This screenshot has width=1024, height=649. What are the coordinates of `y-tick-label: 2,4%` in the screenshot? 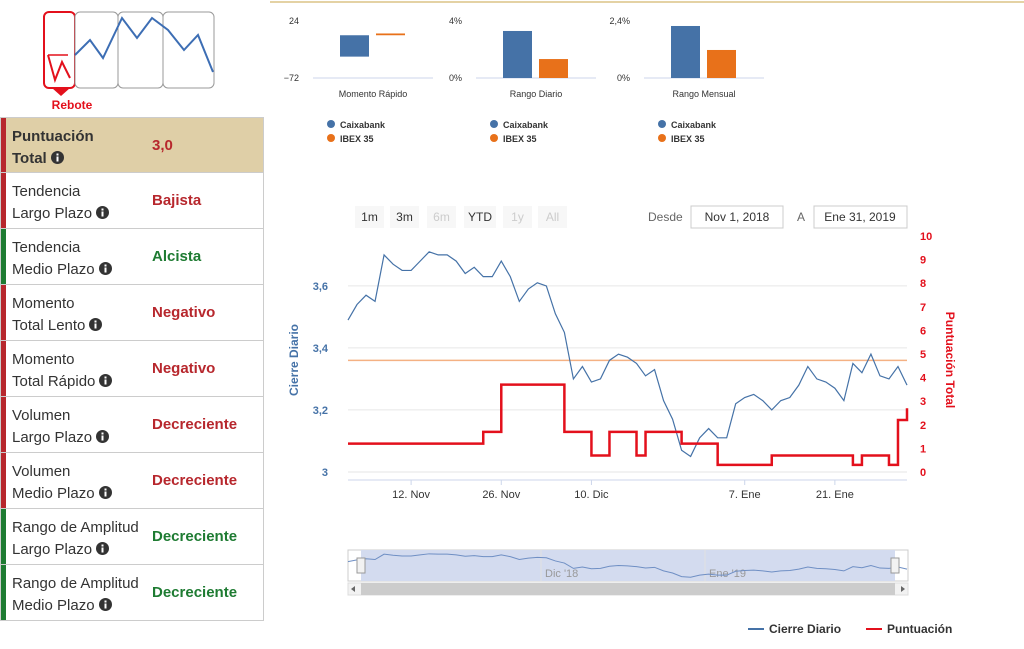 It's located at (619, 21).